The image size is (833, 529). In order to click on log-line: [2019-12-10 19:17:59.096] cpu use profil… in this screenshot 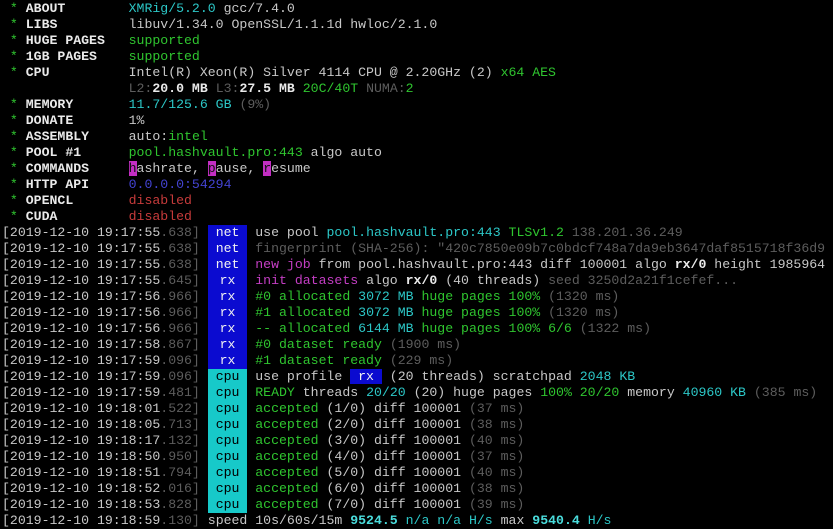, I will do `click(417, 377)`.